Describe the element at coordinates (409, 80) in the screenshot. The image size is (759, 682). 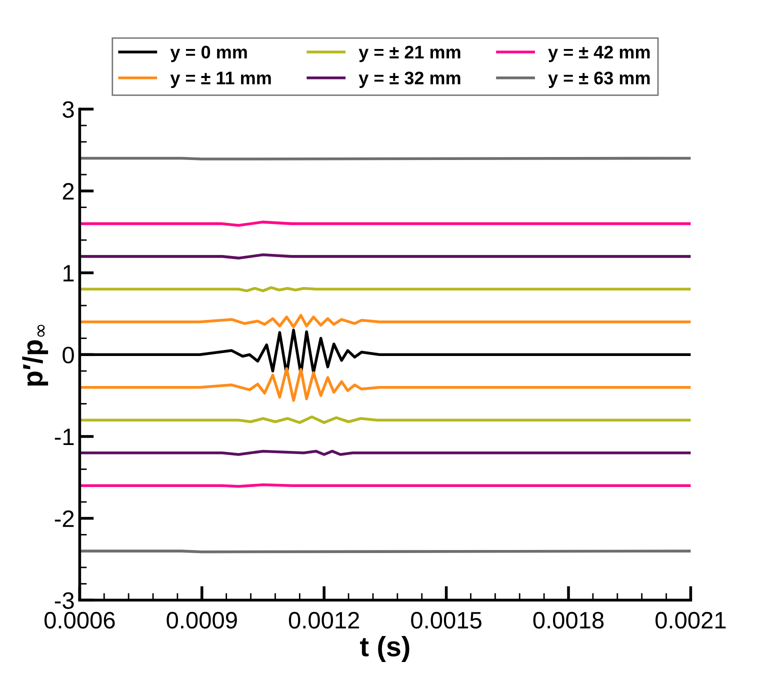
I see `legend-label: y = ± 32 mm` at that location.